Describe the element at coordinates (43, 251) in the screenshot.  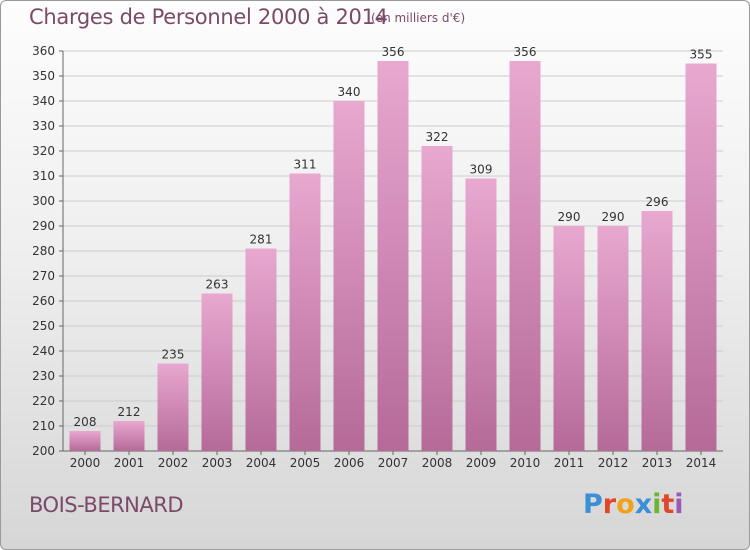
I see `y-tick-label: 280` at that location.